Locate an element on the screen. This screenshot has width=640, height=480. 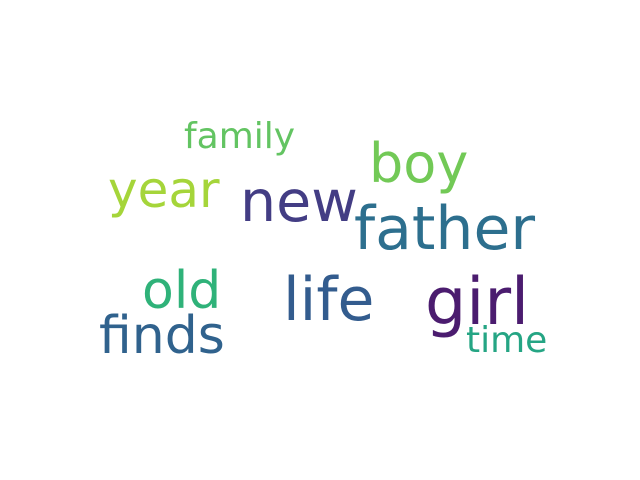
word-time: time is located at coordinates (507, 340).